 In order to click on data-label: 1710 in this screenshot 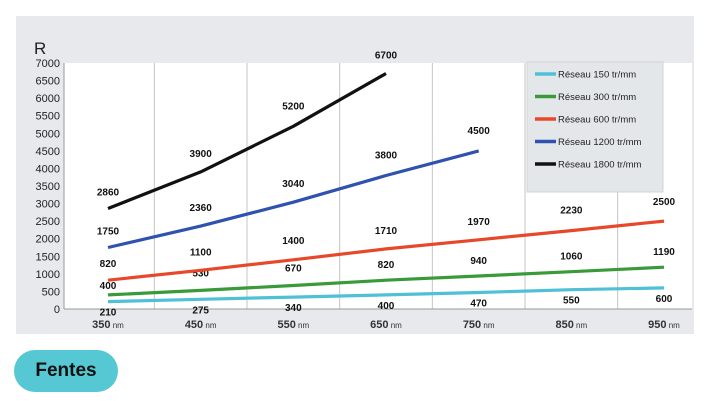, I will do `click(386, 231)`.